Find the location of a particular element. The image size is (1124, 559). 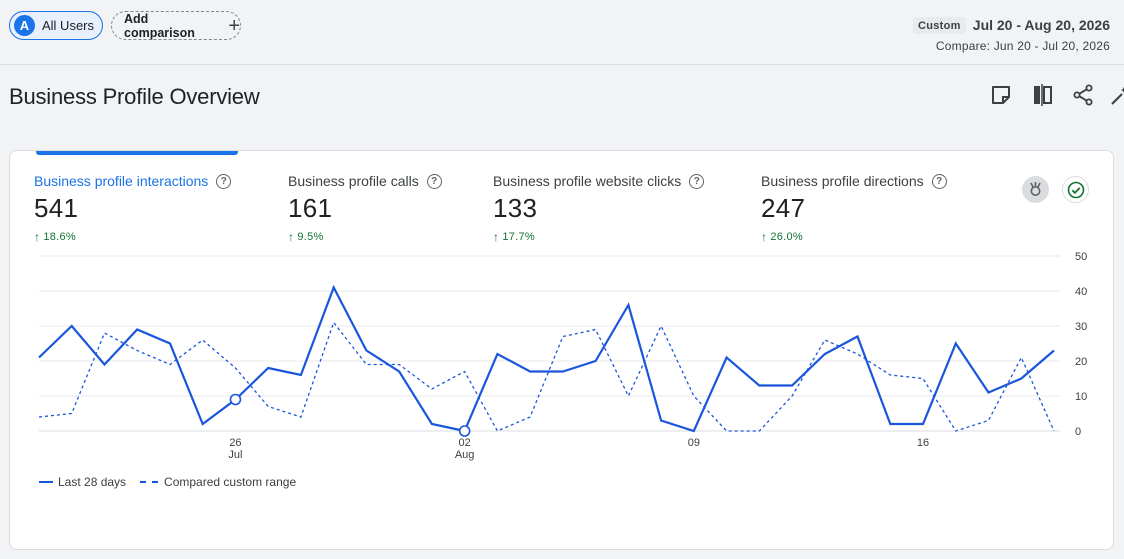

x-tick-month-label: Jul is located at coordinates (235, 455).